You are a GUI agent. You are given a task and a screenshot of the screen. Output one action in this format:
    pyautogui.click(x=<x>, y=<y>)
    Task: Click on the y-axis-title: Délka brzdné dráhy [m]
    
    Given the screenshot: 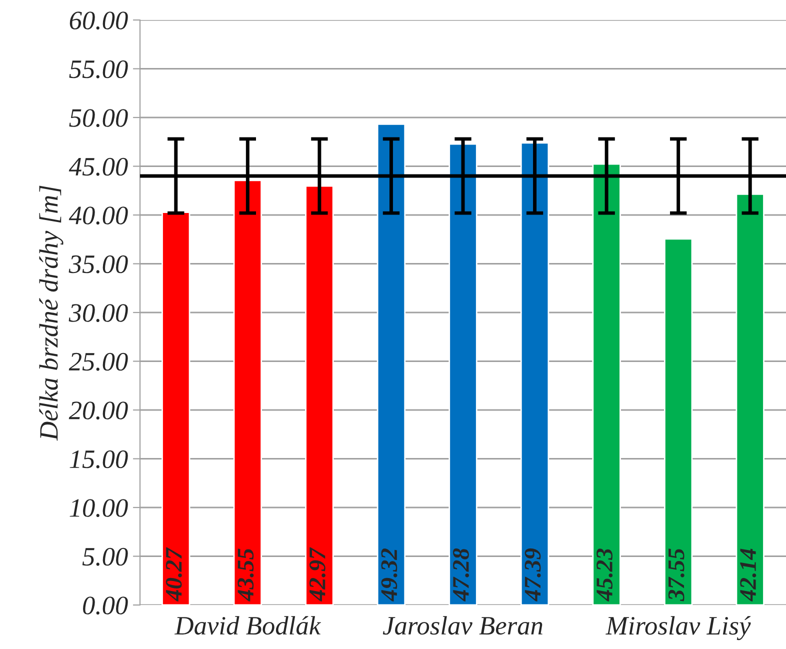 What is the action you would take?
    pyautogui.click(x=51, y=313)
    